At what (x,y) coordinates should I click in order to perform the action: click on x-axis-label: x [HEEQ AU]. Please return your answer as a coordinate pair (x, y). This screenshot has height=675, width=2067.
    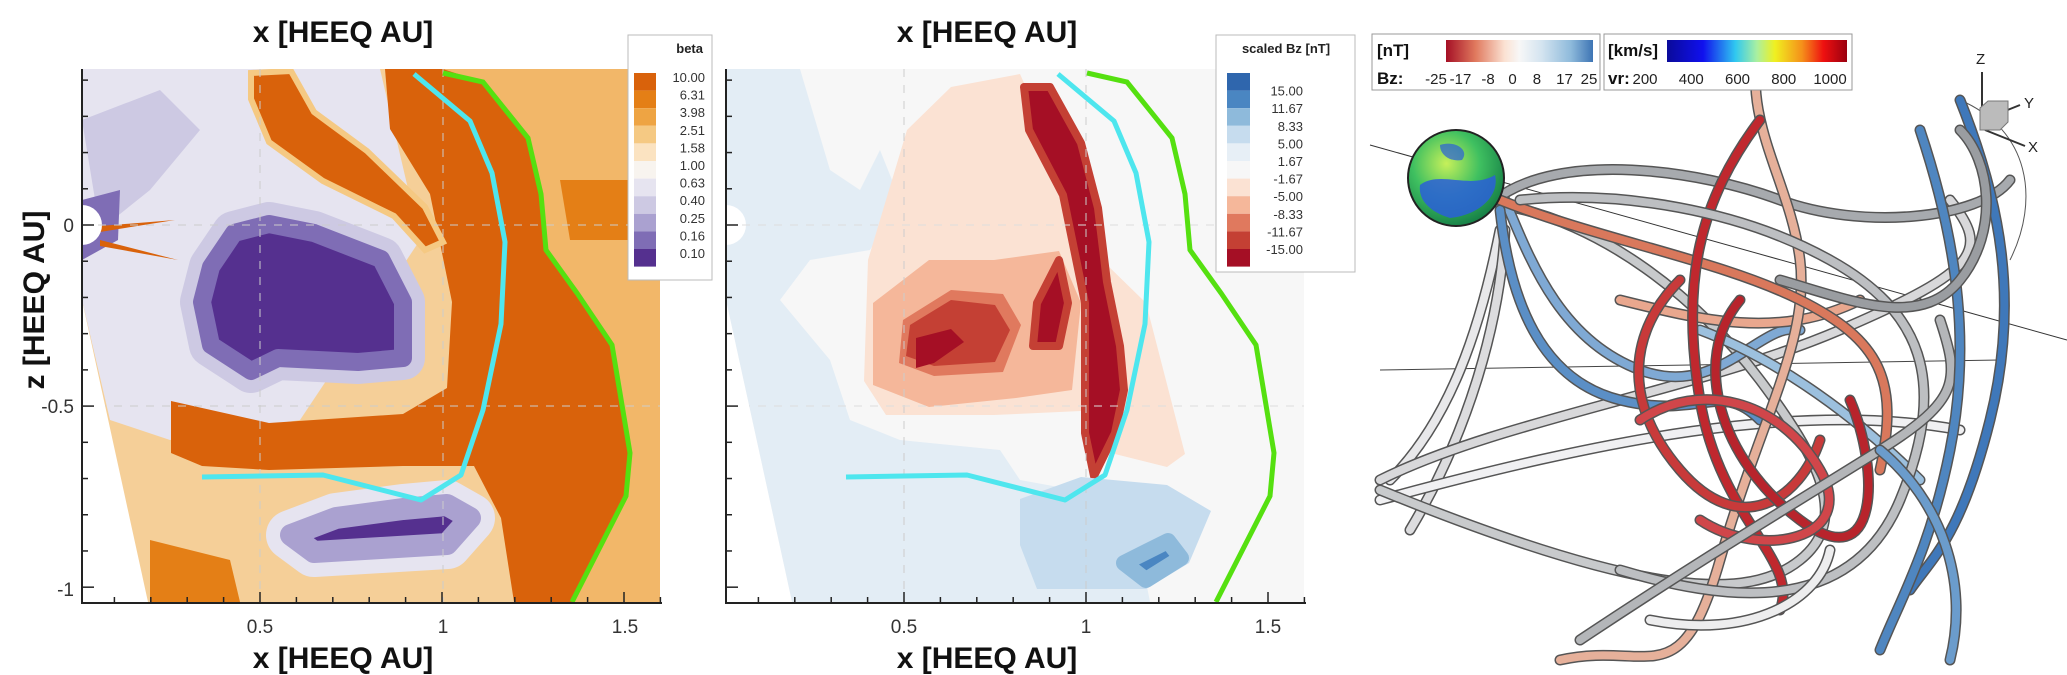
    Looking at the image, I should click on (987, 658).